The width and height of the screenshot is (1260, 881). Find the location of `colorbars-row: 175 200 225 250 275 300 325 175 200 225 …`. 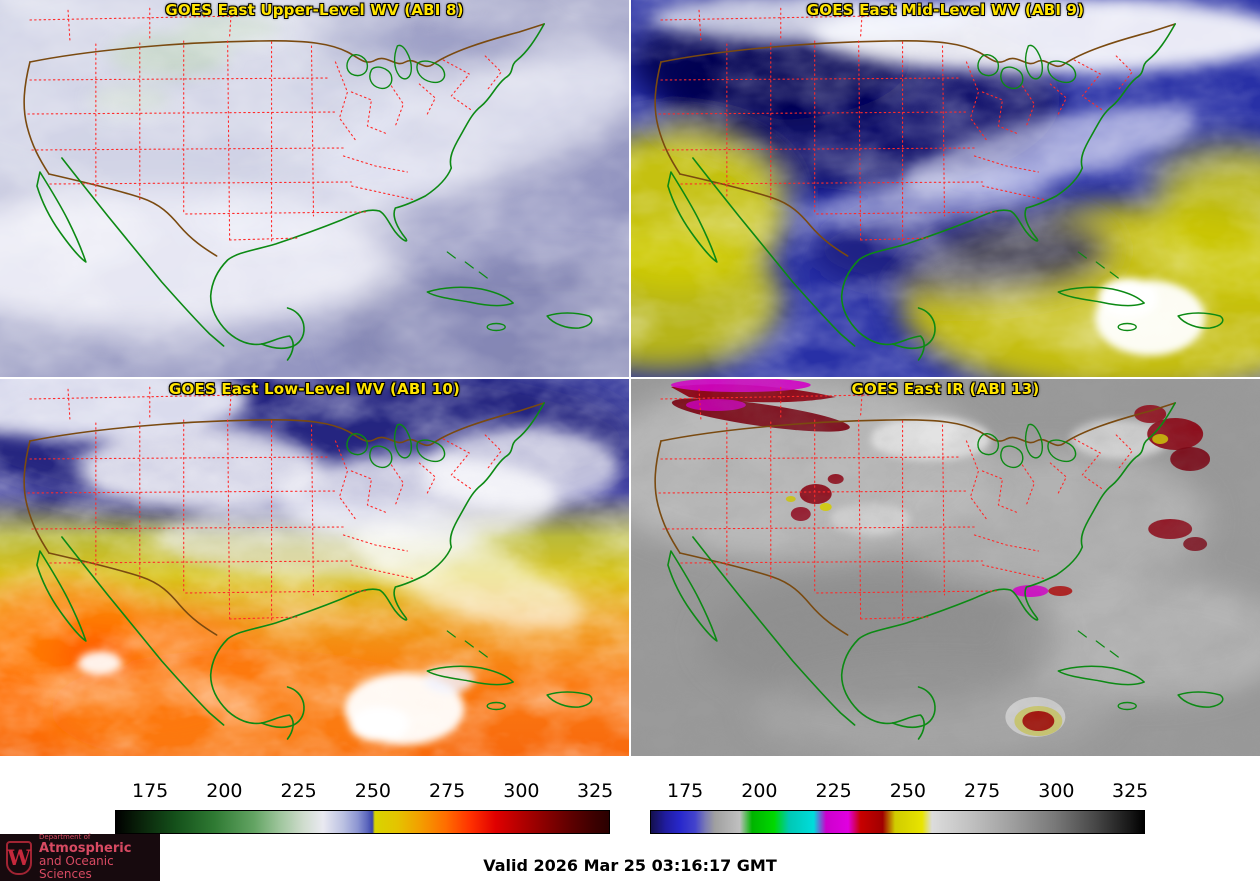

colorbars-row: 175 200 225 250 275 300 325 175 200 225 … is located at coordinates (574, 807).